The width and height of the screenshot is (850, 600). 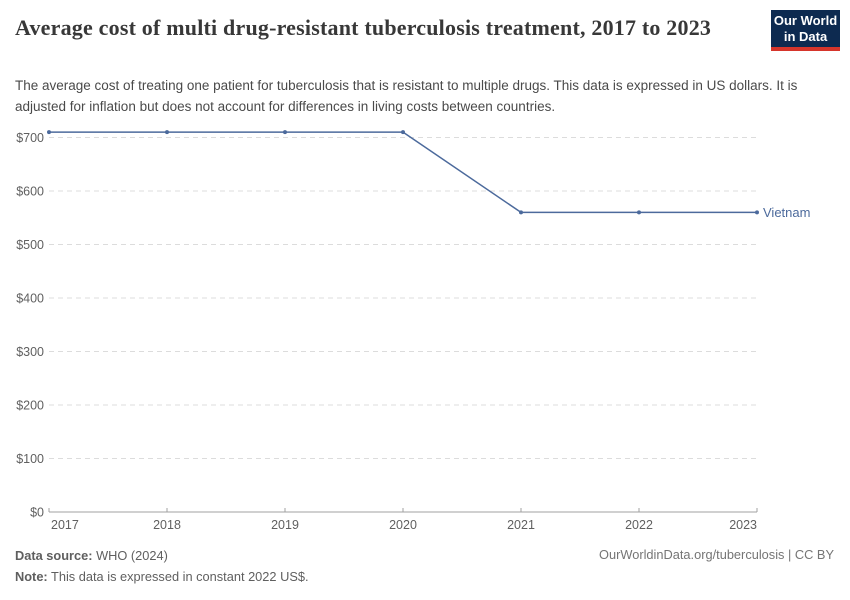 I want to click on license-label: | CC BY, so click(x=811, y=554).